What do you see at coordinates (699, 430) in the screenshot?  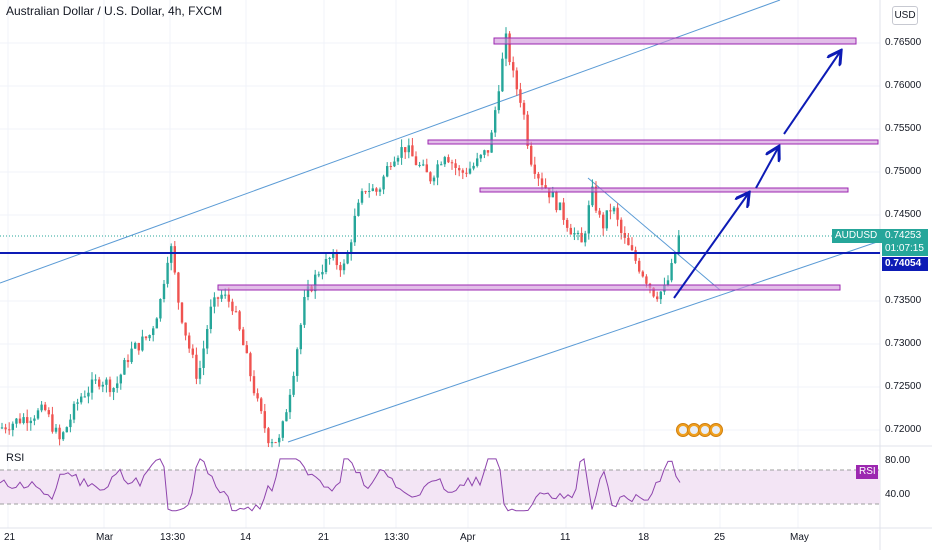 I see `economic-events` at bounding box center [699, 430].